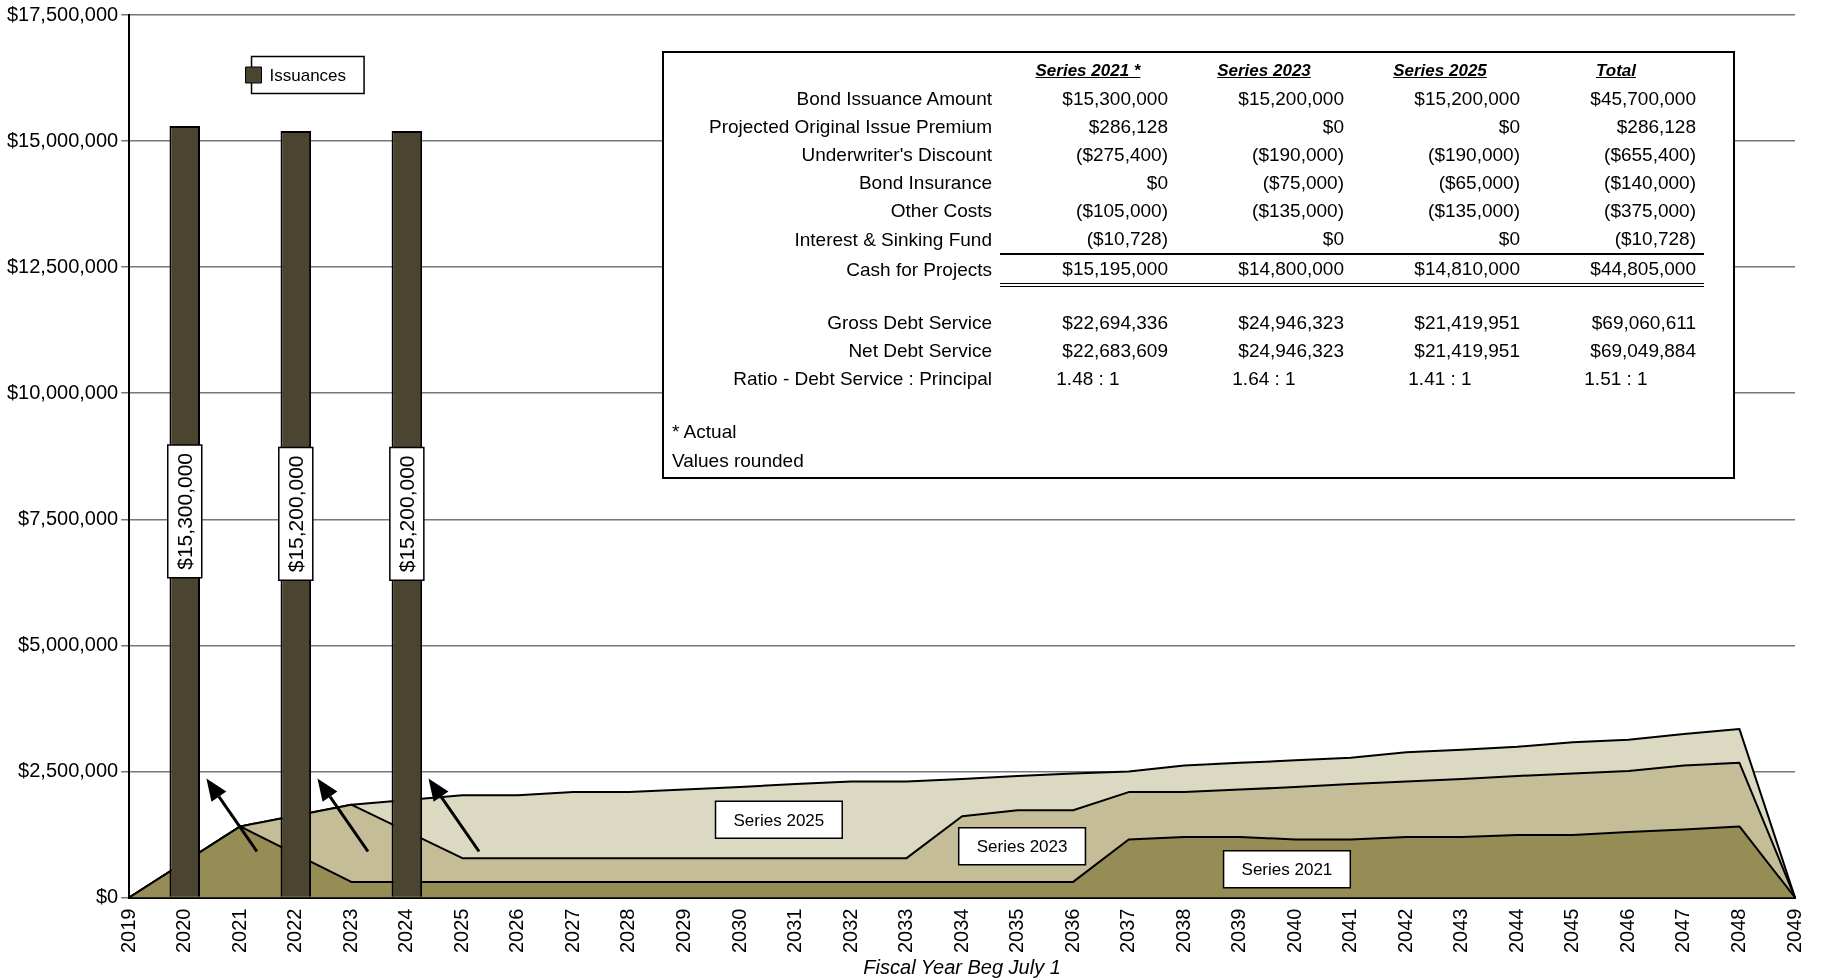  Describe the element at coordinates (1650, 211) in the screenshot. I see `annotation: ($375,000)` at that location.